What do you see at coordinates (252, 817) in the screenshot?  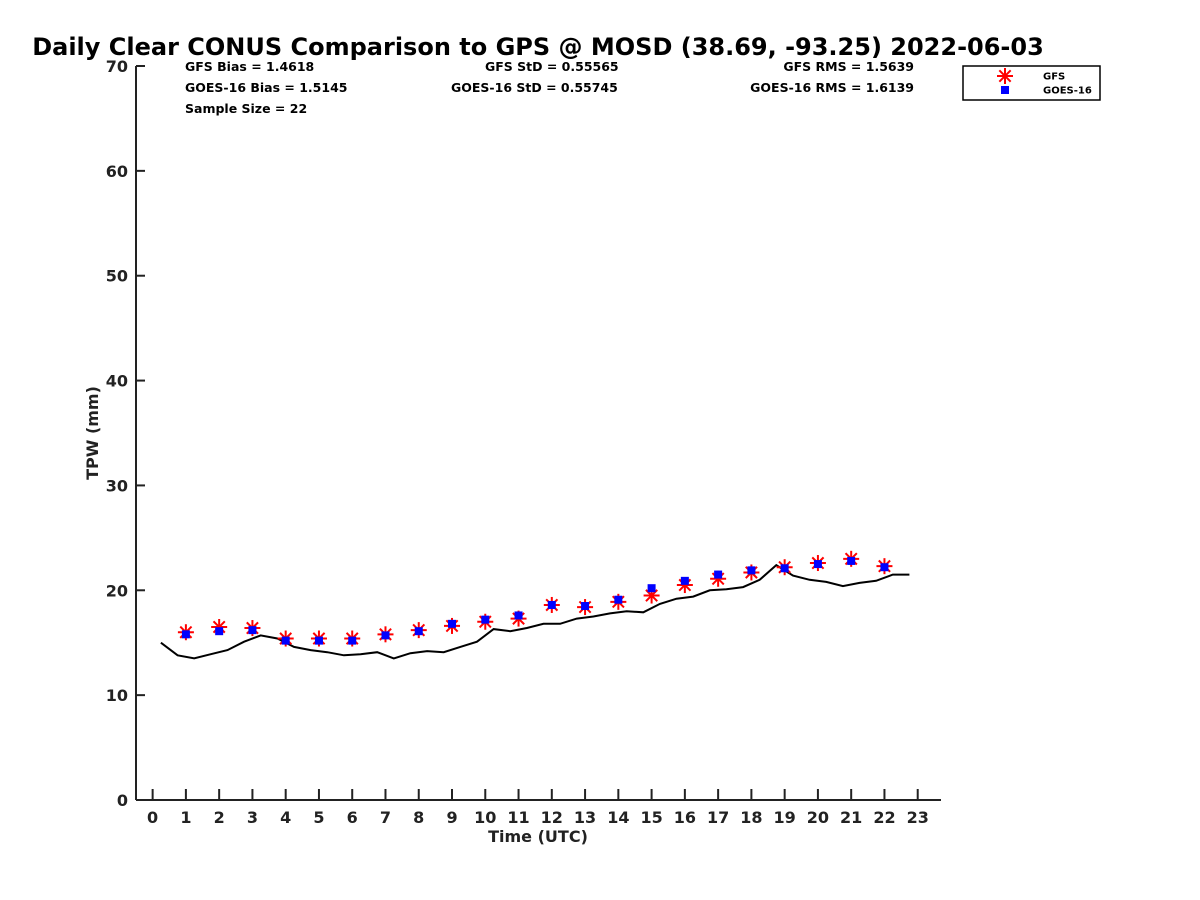 I see `x-tick-label: 3` at bounding box center [252, 817].